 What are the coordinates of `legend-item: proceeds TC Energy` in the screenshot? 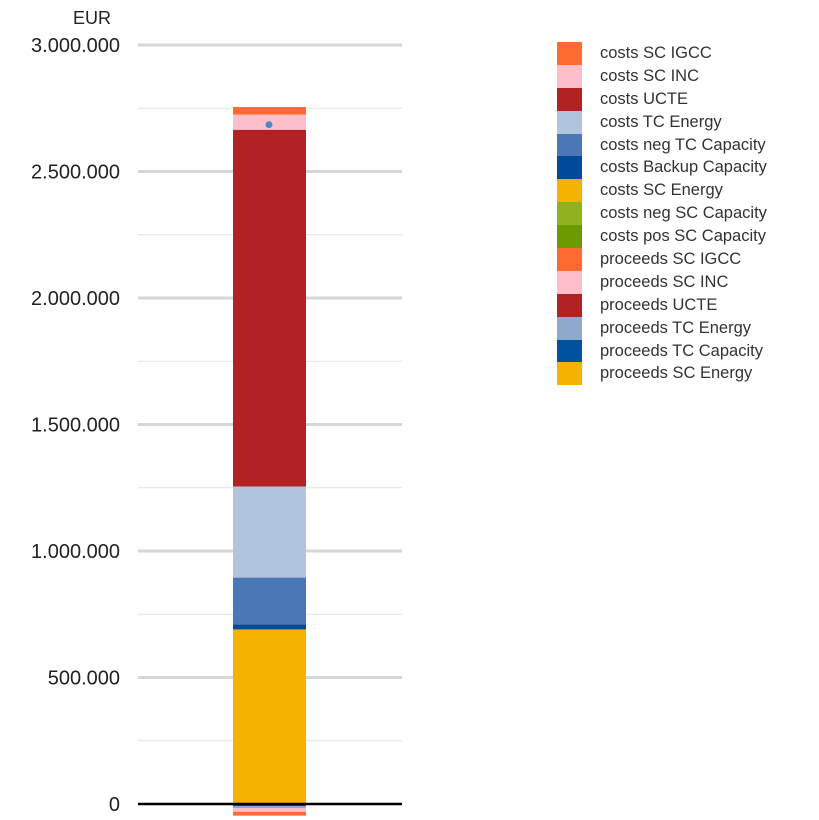 It's located at (662, 328).